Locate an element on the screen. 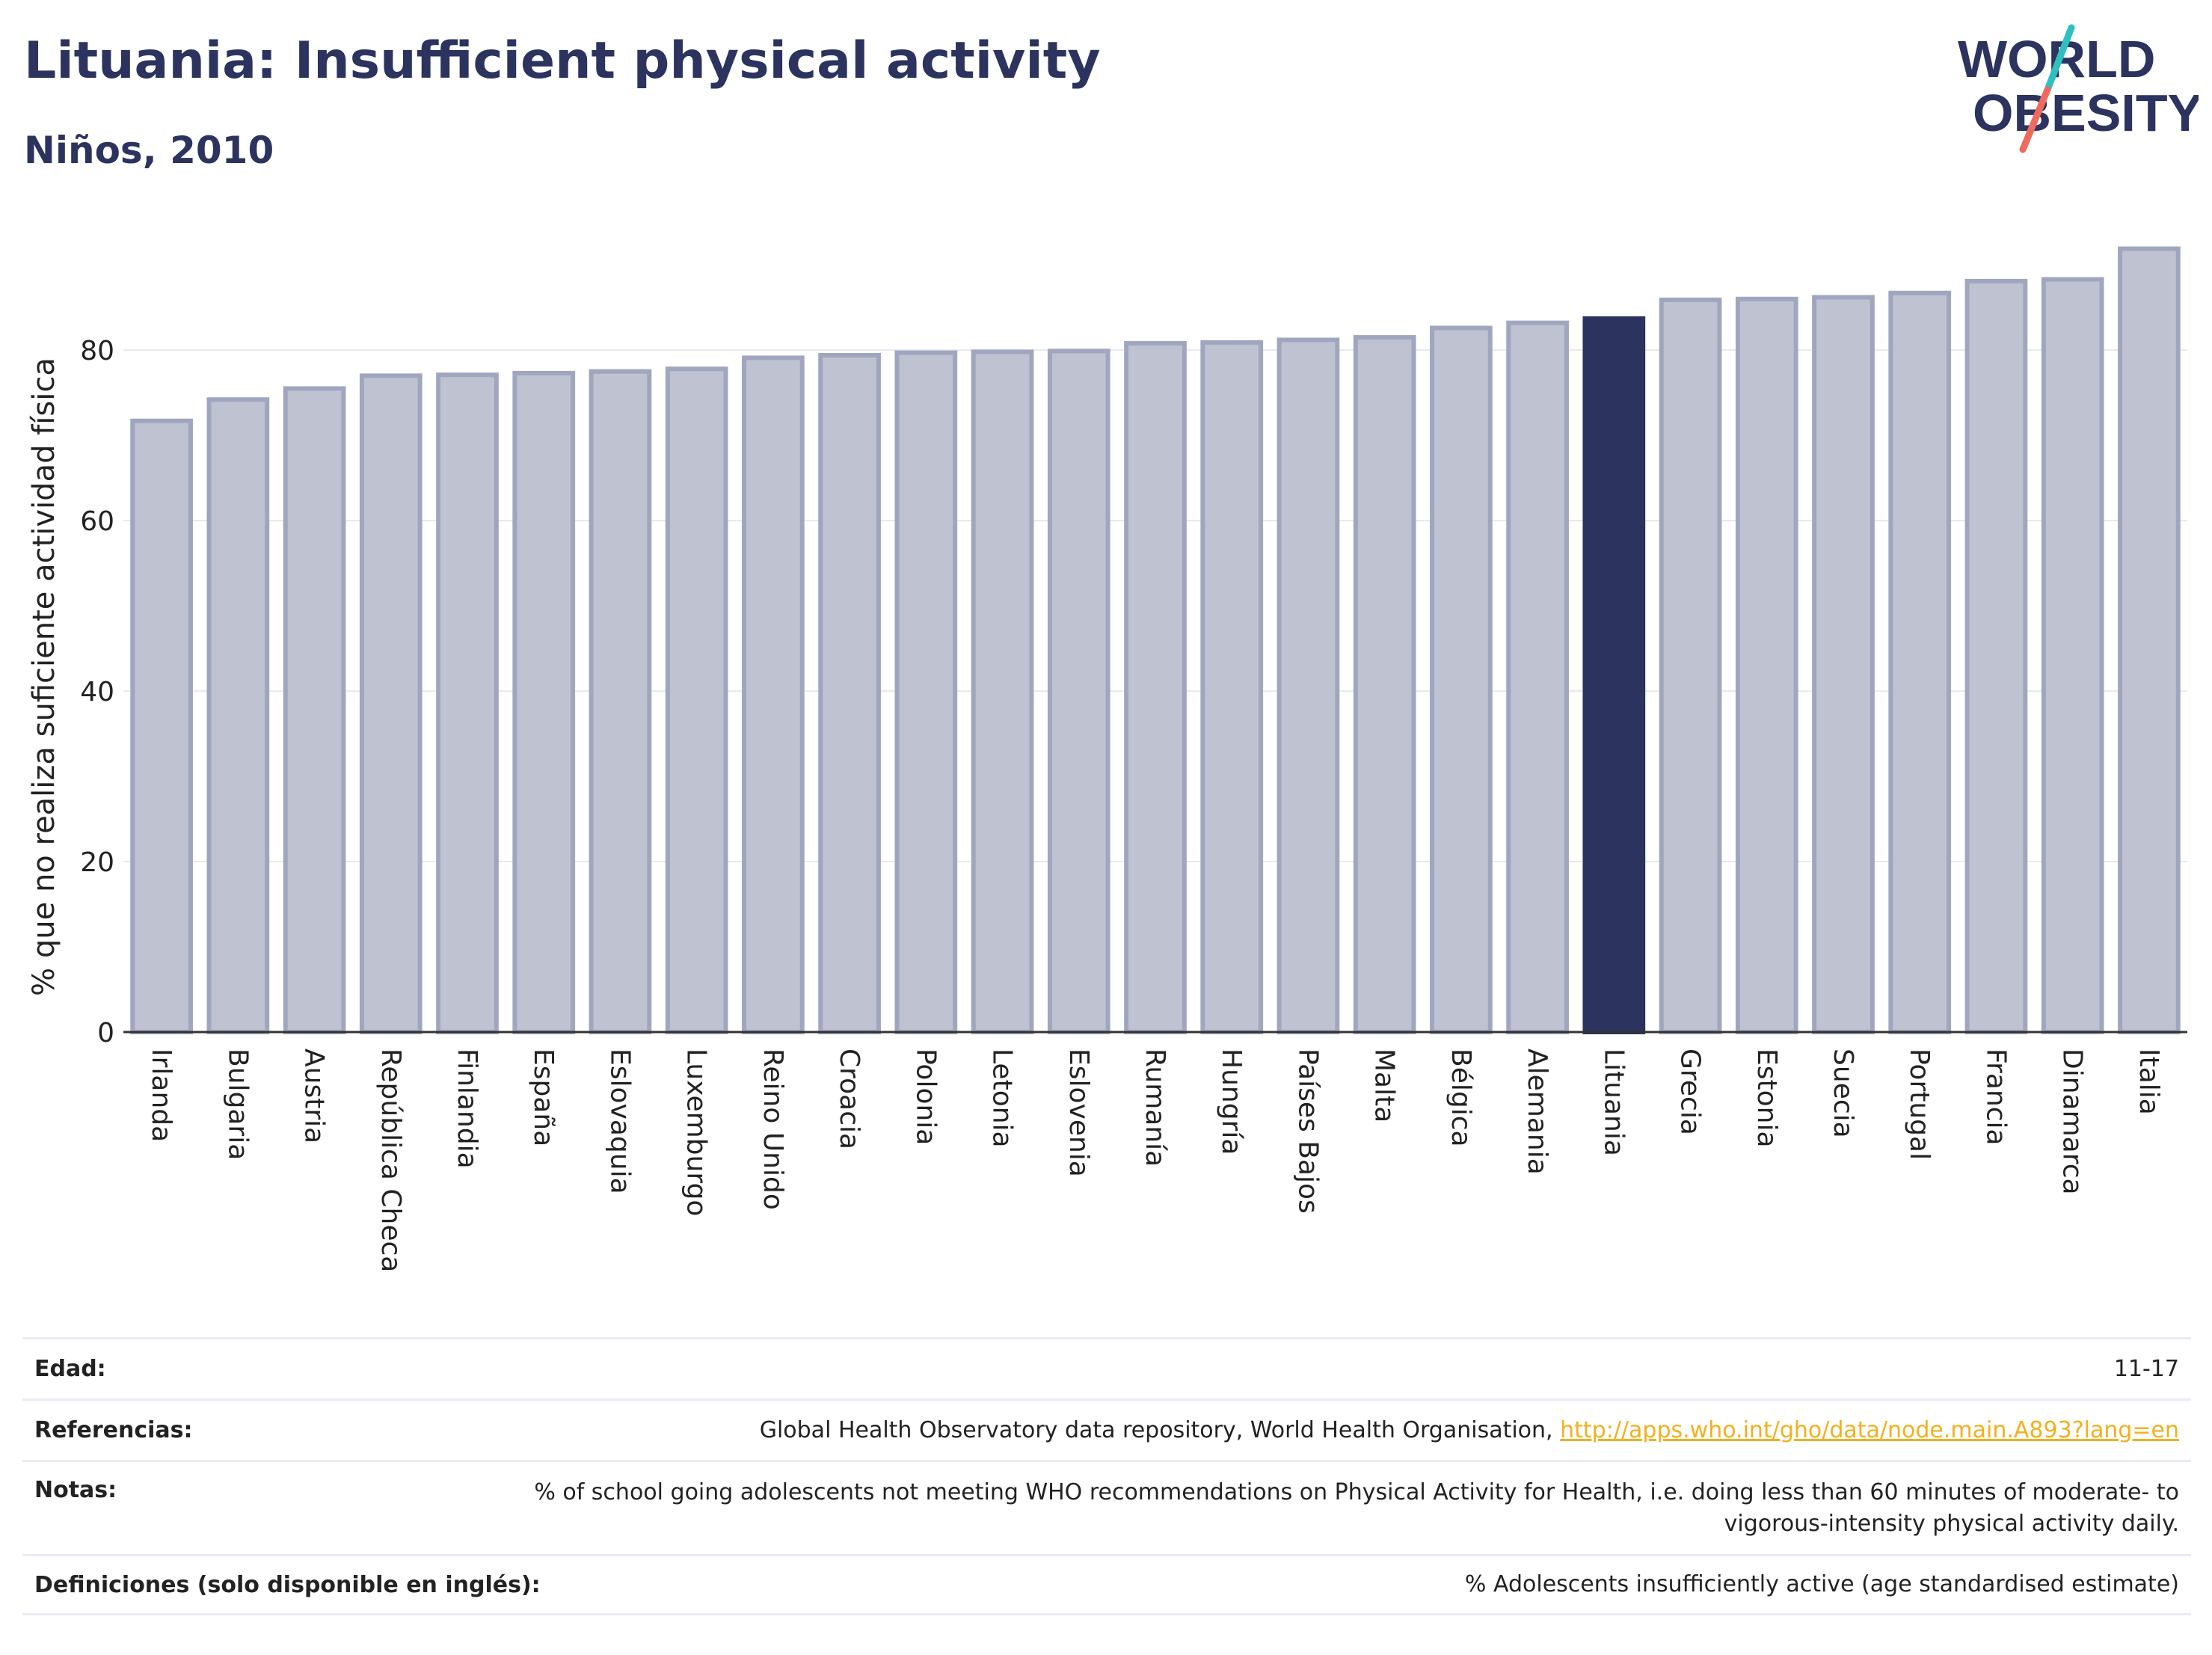 The height and width of the screenshot is (1655, 2212). y-tick-labels: 0 20 40 60 80 is located at coordinates (97, 692).